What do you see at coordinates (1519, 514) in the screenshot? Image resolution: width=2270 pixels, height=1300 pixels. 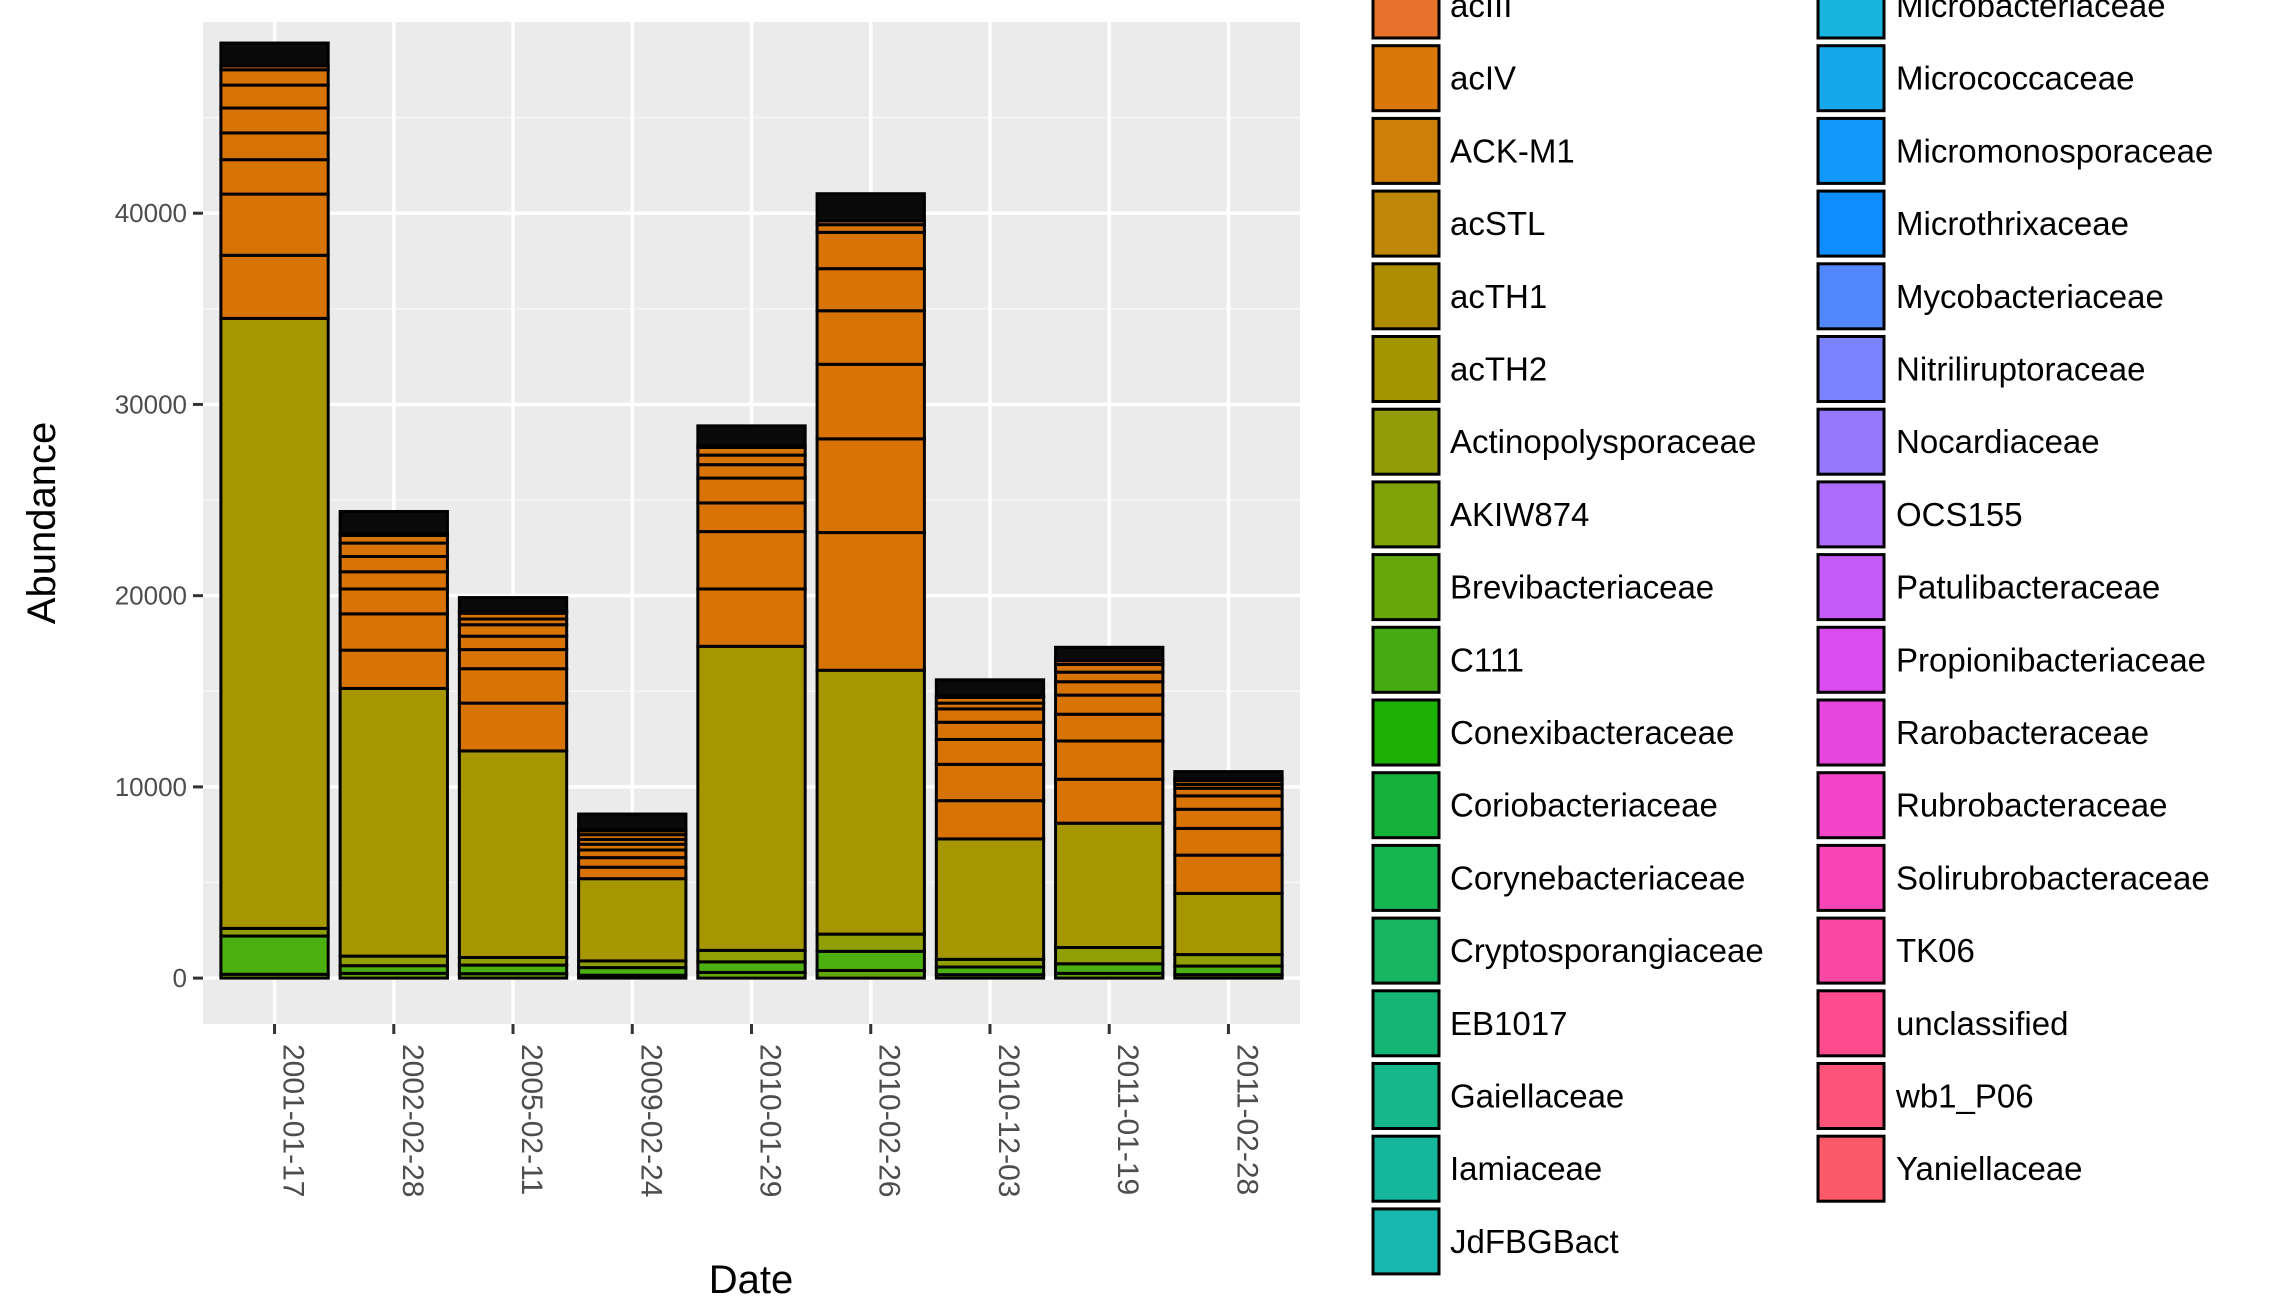 I see `legend-label: AKIW874` at bounding box center [1519, 514].